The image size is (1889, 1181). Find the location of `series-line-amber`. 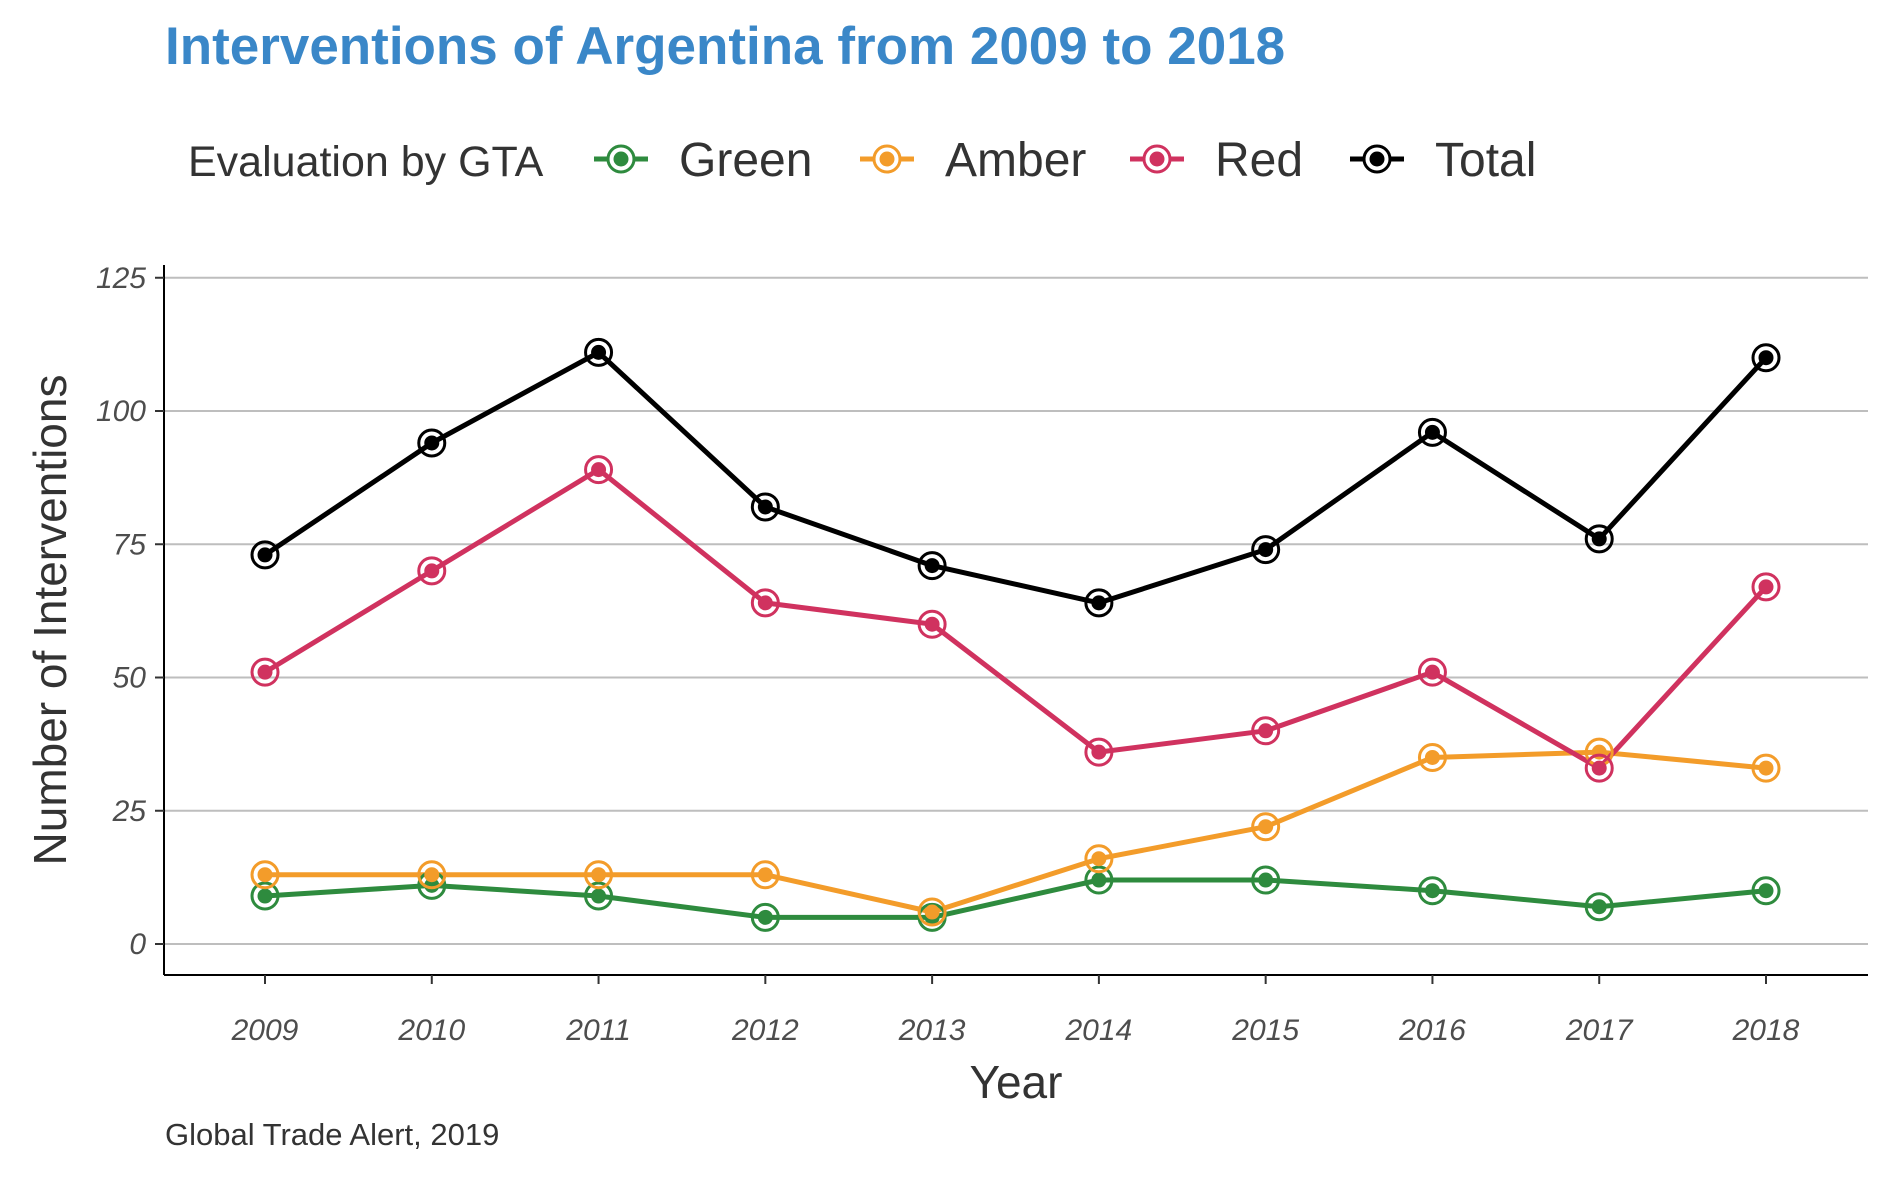

series-line-amber is located at coordinates (1016, 832).